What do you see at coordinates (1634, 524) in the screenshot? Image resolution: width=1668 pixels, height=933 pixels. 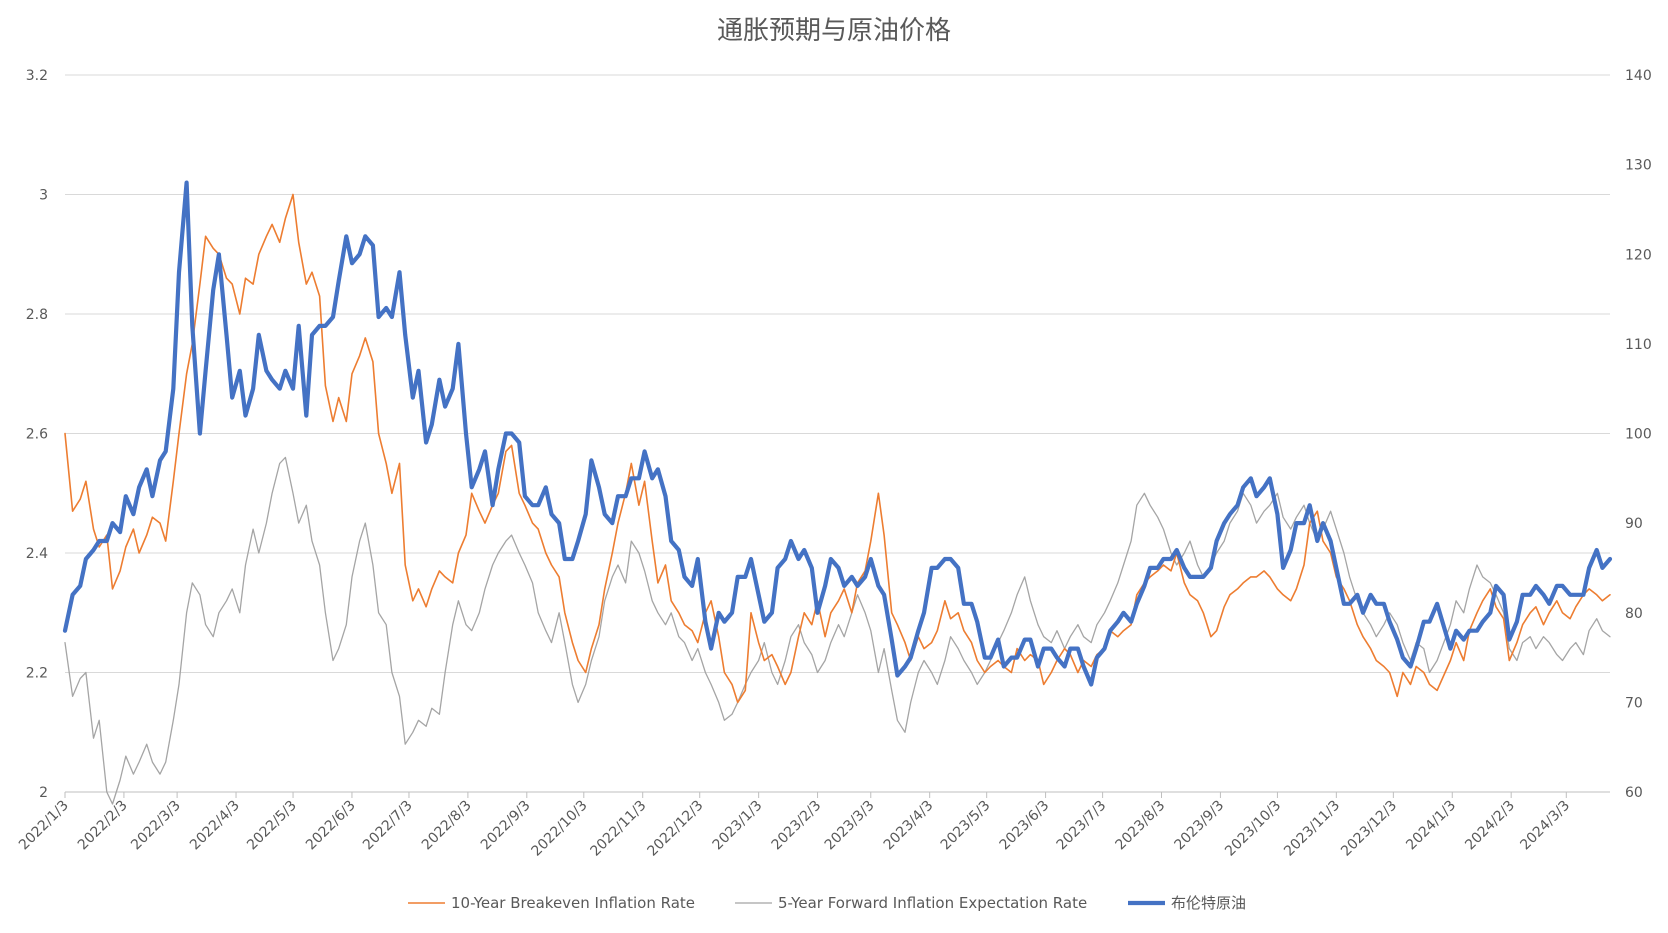 I see `y-right-tick-label: 90` at bounding box center [1634, 524].